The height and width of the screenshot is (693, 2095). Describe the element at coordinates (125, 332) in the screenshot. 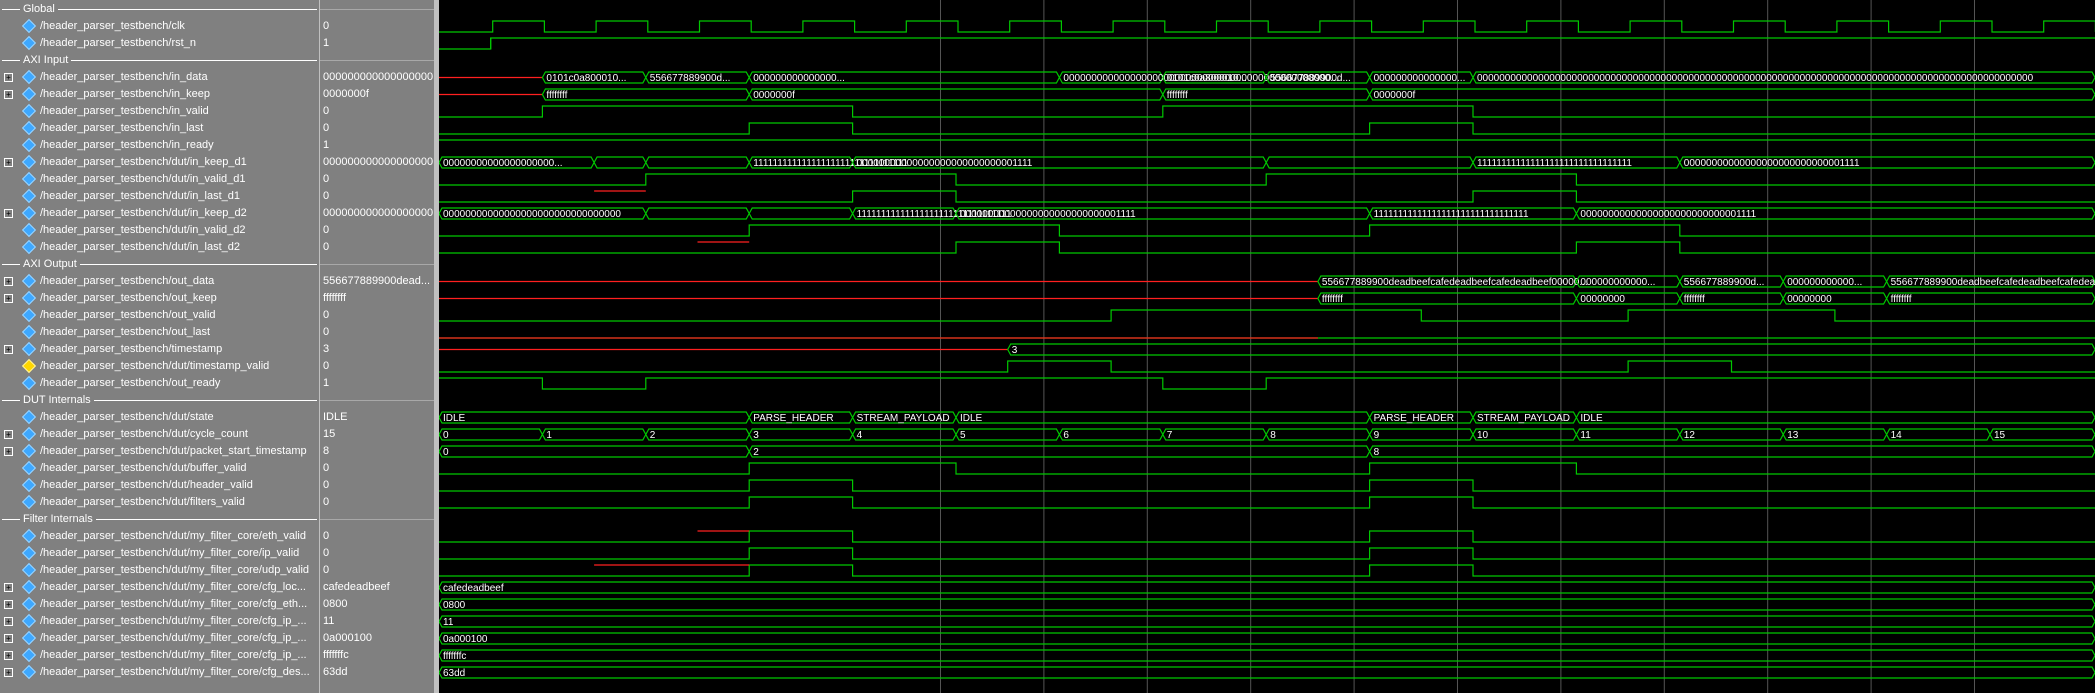

I see `signal-name: /header_parser_testbench/out_last` at that location.